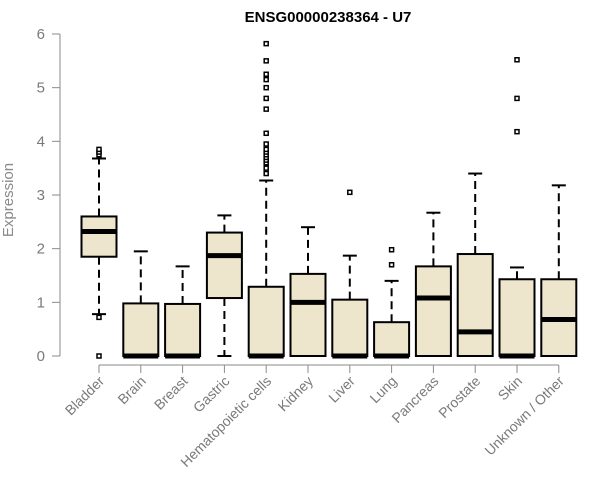 The image size is (600, 500). I want to click on x-tick-label: Liver, so click(341, 389).